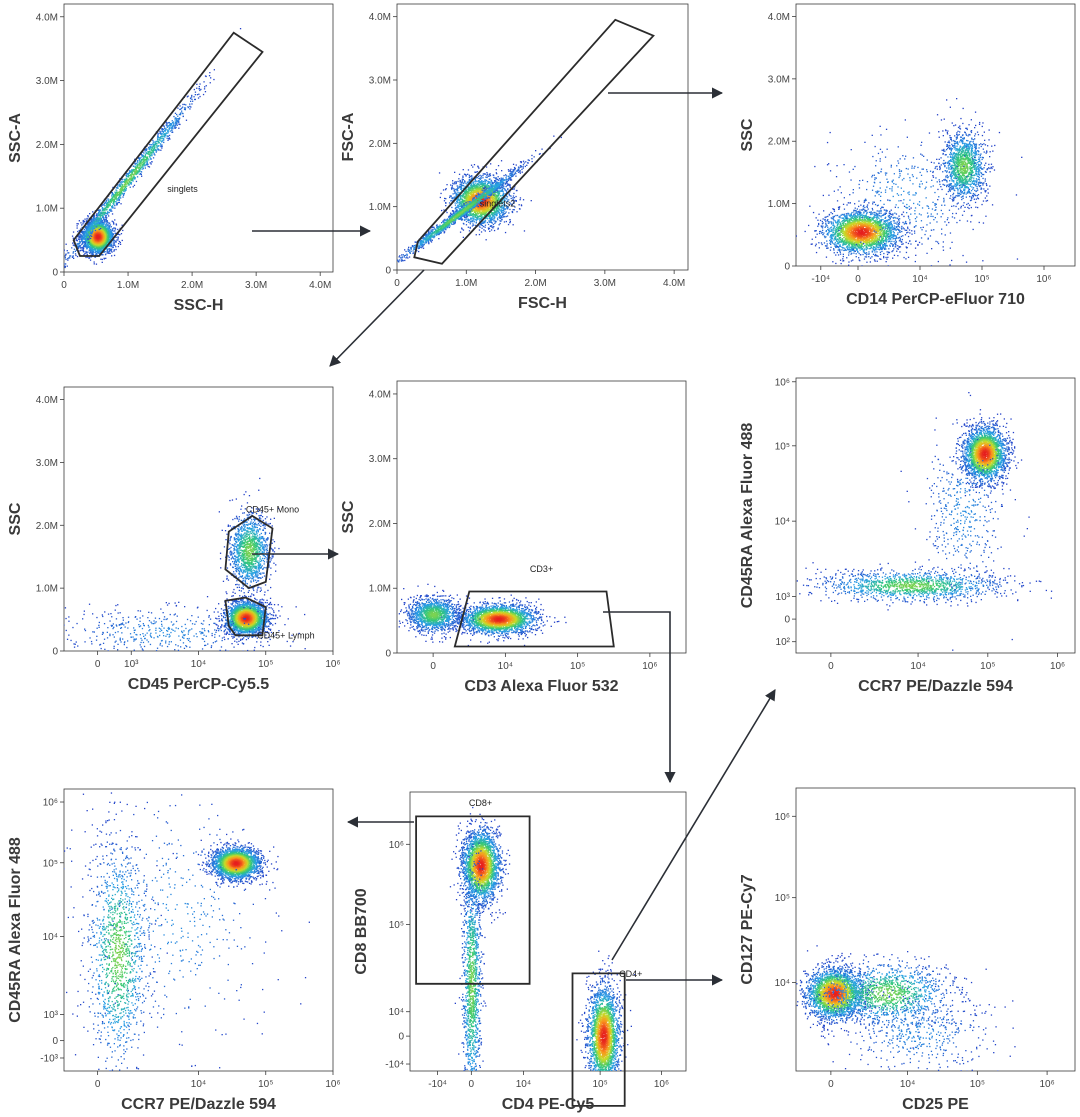 The height and width of the screenshot is (1117, 1080). Describe the element at coordinates (168, 144) in the screenshot. I see `gate-polygon` at that location.